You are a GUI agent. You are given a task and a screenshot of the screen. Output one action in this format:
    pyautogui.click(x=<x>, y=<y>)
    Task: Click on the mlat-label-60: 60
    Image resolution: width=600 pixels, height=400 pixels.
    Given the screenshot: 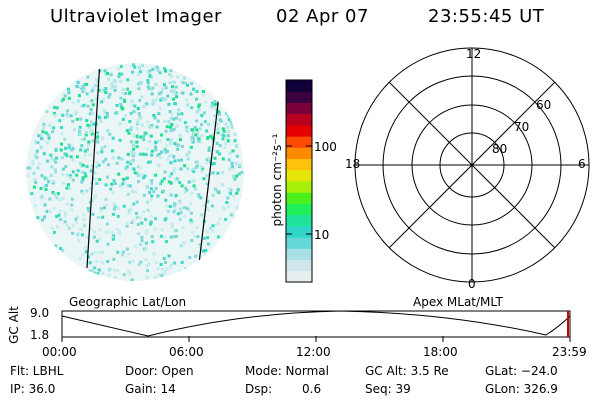 What is the action you would take?
    pyautogui.click(x=544, y=105)
    